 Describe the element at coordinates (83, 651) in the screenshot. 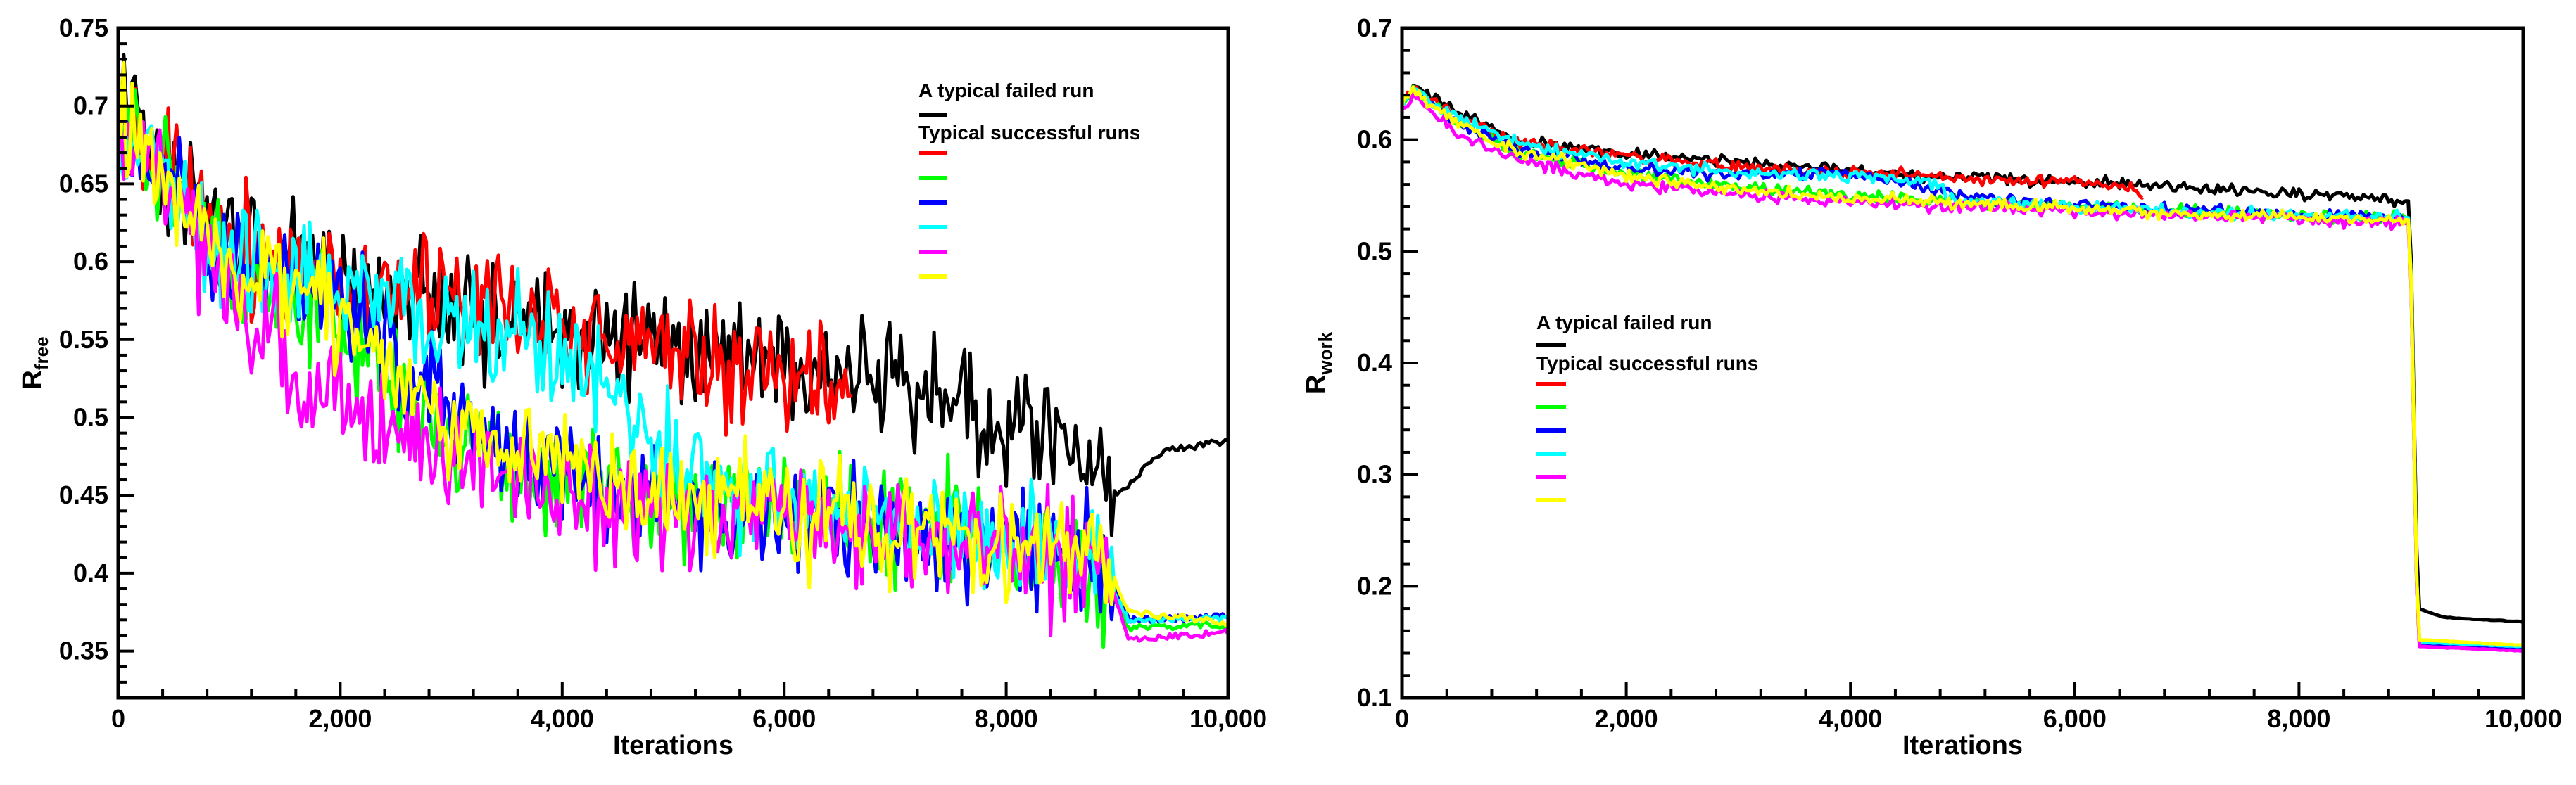

I see `y-tick-label: 0.35` at that location.